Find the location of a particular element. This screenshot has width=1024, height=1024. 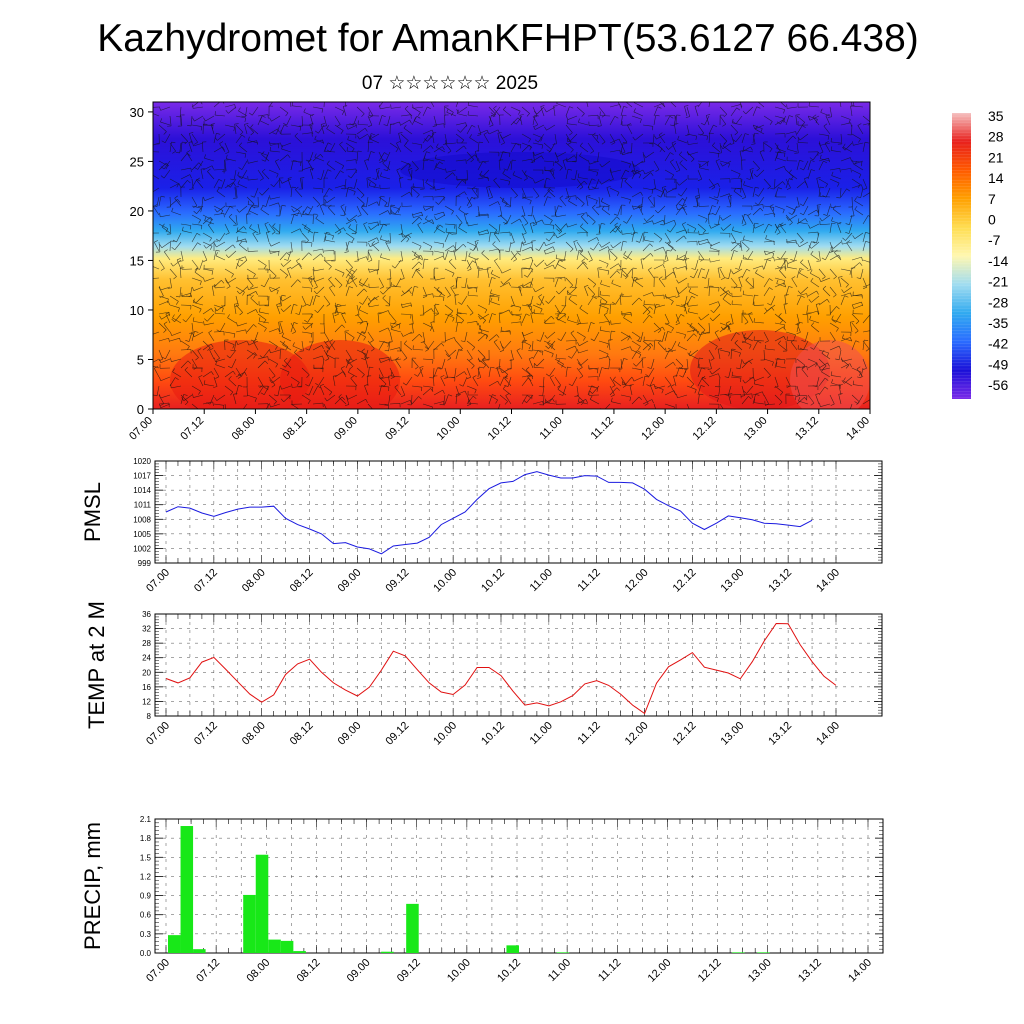

panel-frame is located at coordinates (518, 665).